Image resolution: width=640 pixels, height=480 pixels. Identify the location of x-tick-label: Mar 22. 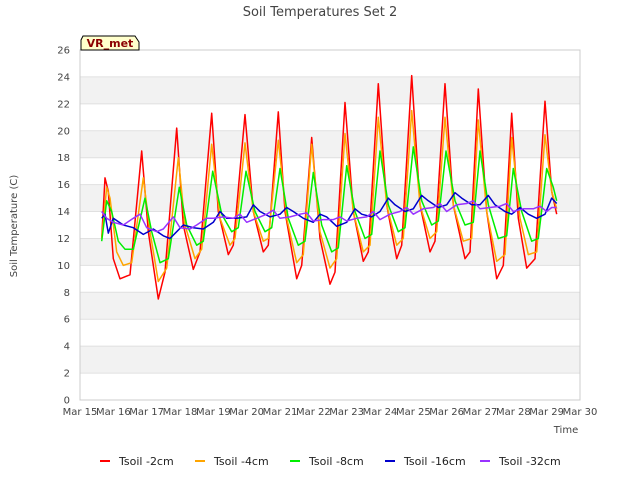
(313, 412).